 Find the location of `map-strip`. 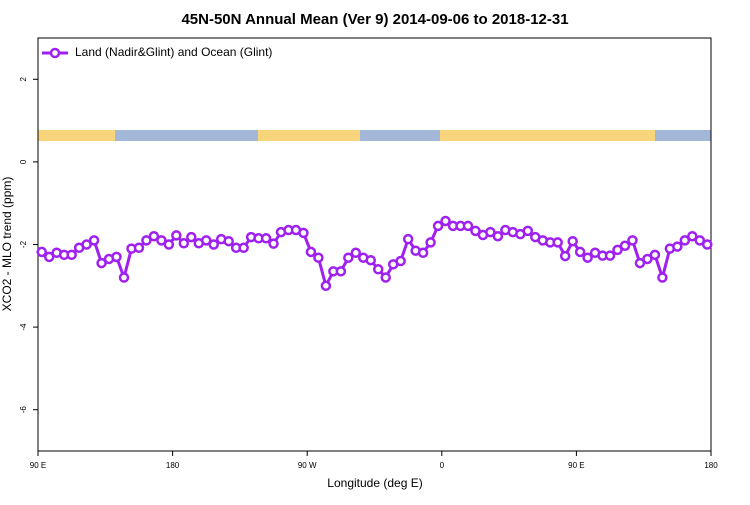

map-strip is located at coordinates (374, 135).